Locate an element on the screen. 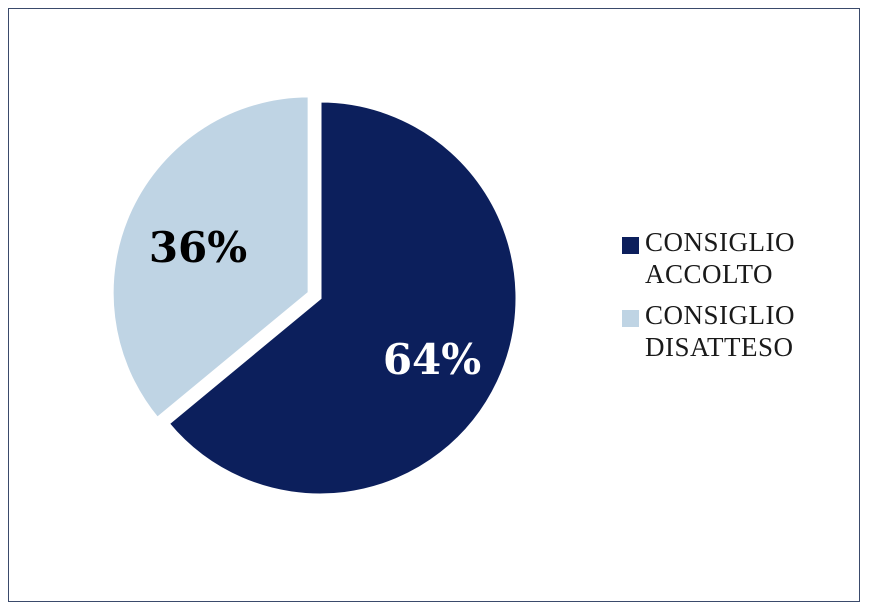 The height and width of the screenshot is (614, 874). data-label-disatteso: 36% is located at coordinates (198, 247).